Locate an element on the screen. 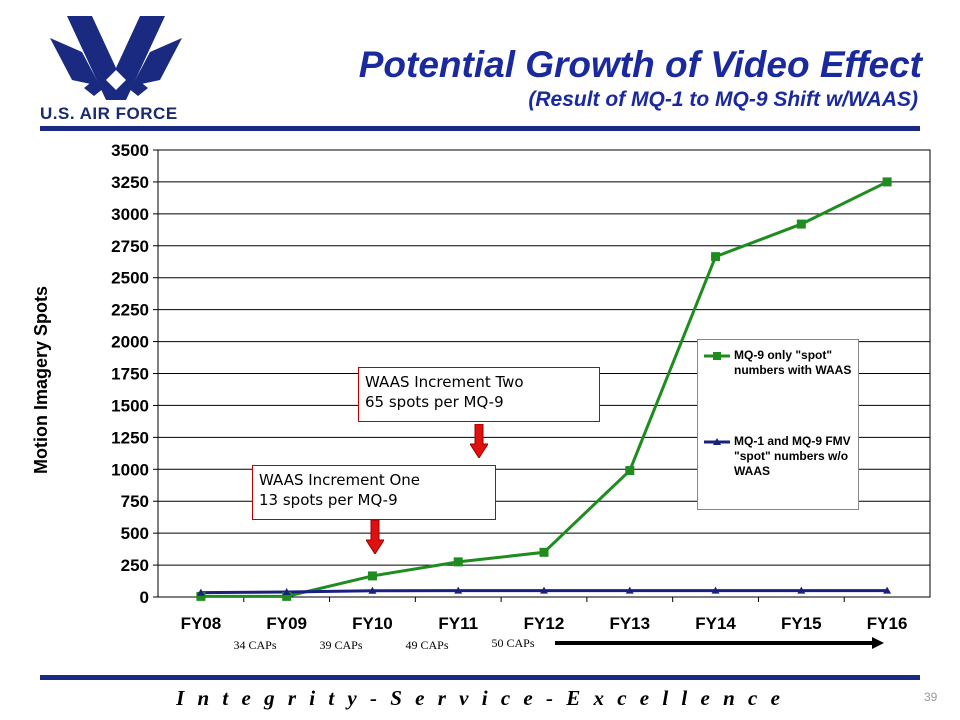 This screenshot has height=720, width=960. callout-one-line2: 13 spots per MQ-9 is located at coordinates (328, 500).